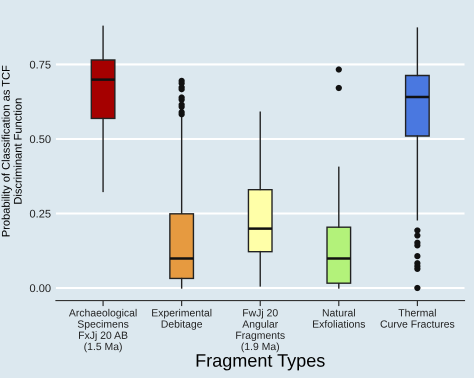  I want to click on y-tick-label: 0.75, so click(40, 64).